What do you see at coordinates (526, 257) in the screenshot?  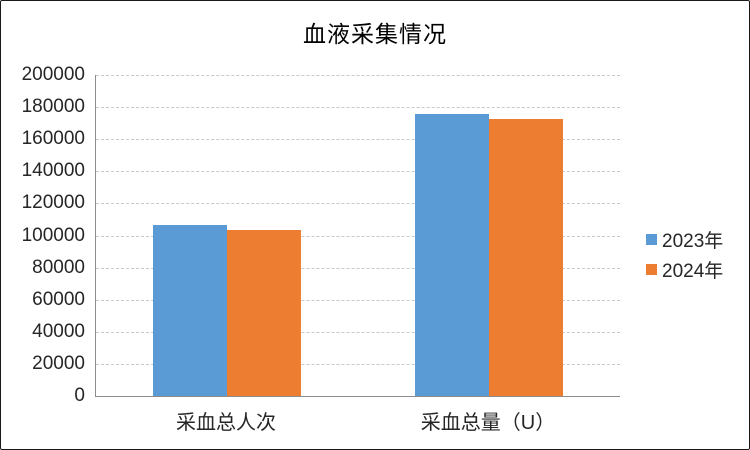 I see `bar-2024年-采血总量（U）` at bounding box center [526, 257].